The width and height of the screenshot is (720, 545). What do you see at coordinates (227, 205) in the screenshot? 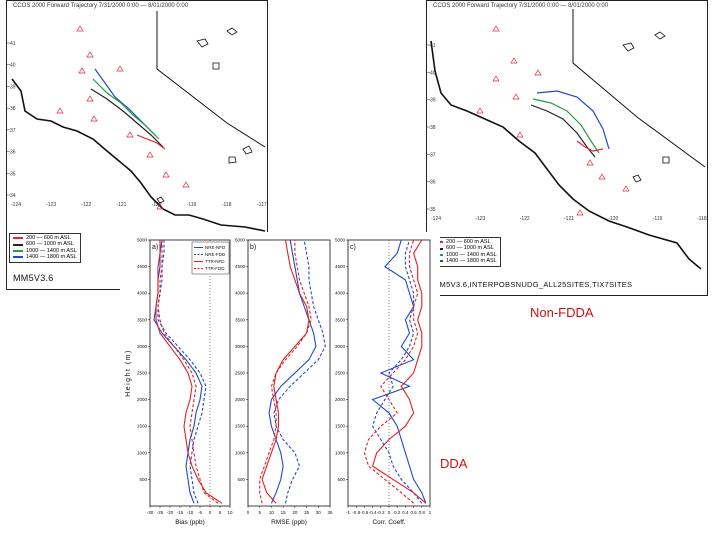
I see `lon-tick-label: -118` at bounding box center [227, 205].